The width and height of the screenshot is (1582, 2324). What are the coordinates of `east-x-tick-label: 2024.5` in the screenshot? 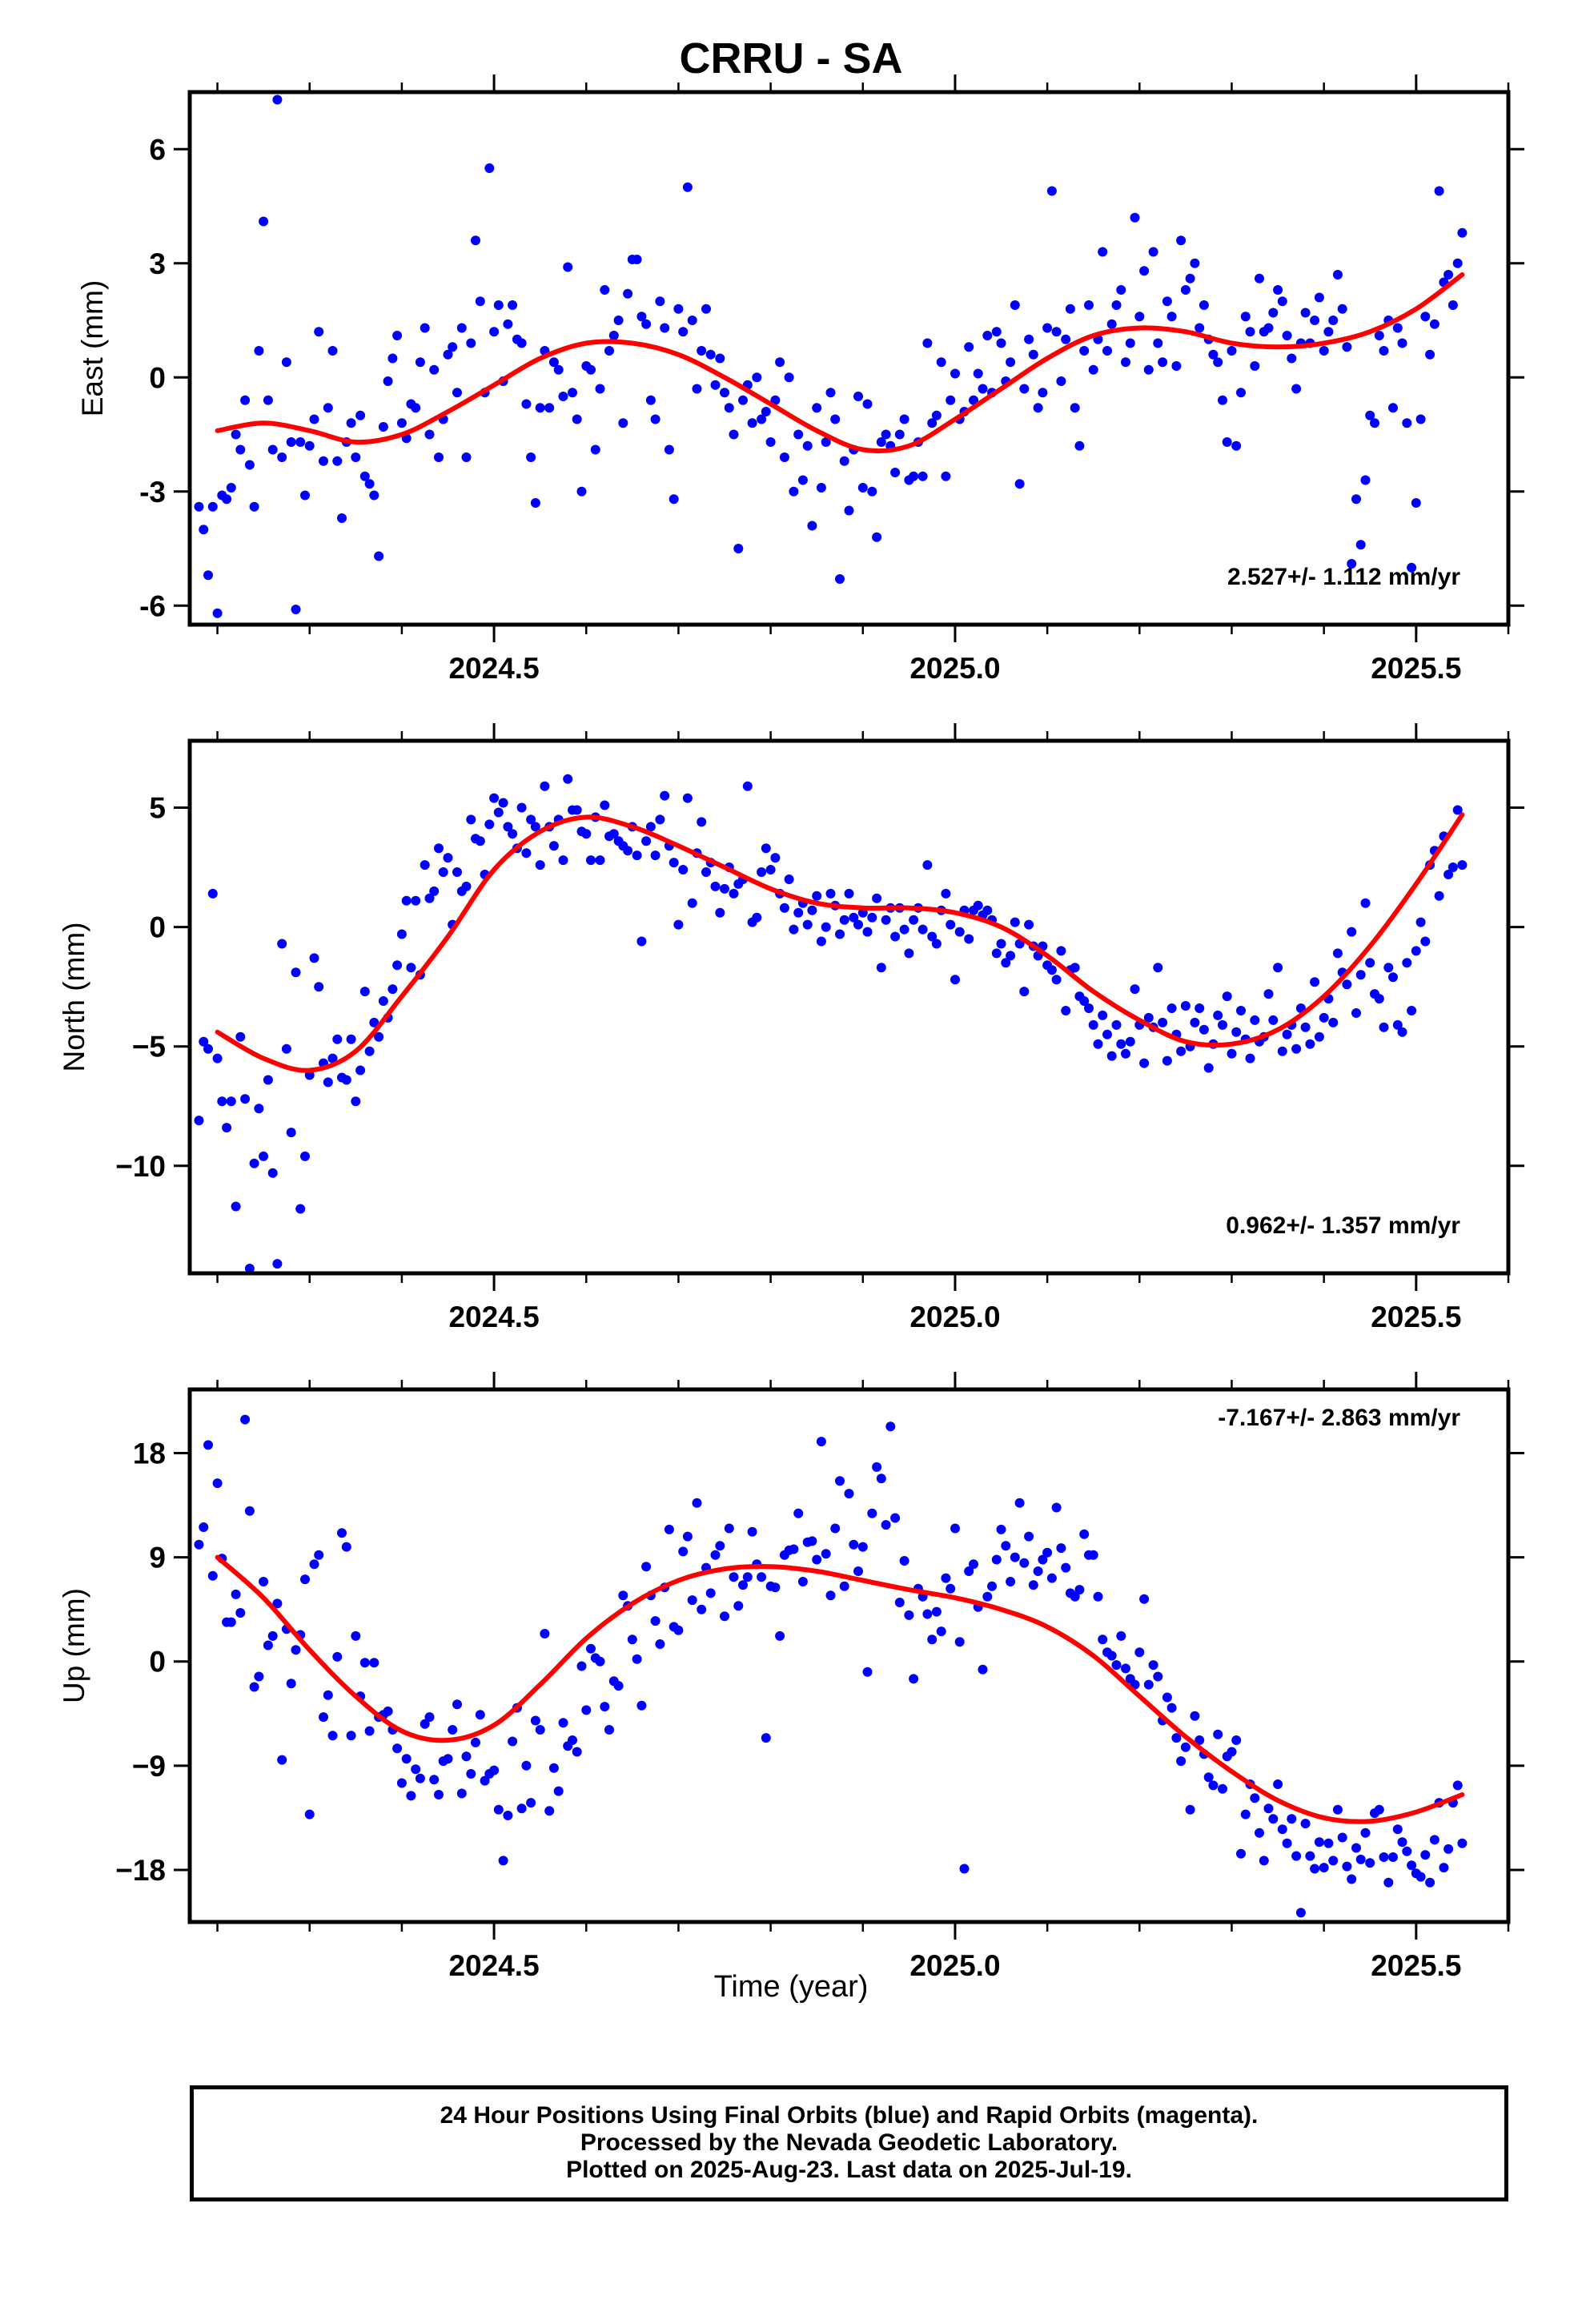 It's located at (494, 668).